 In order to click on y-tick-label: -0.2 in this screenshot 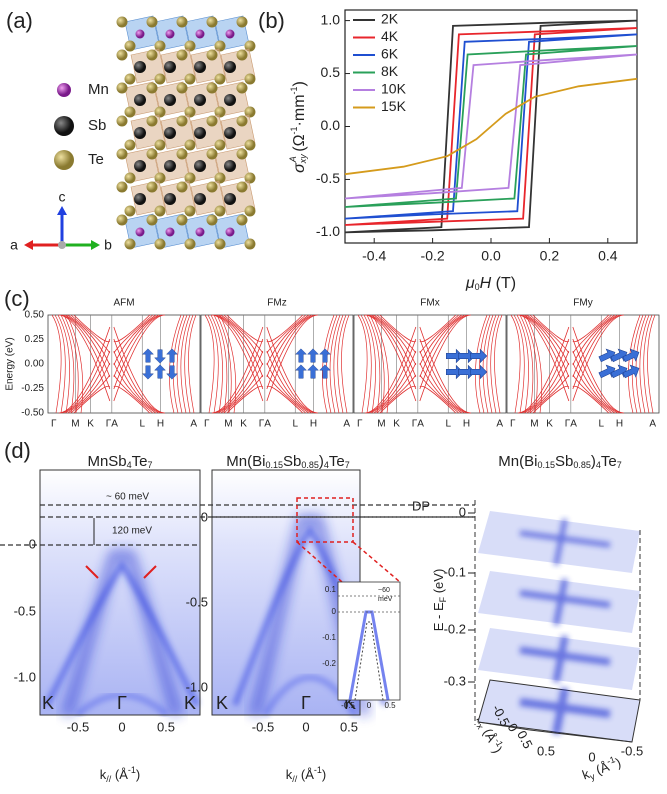, I will do `click(455, 628)`.